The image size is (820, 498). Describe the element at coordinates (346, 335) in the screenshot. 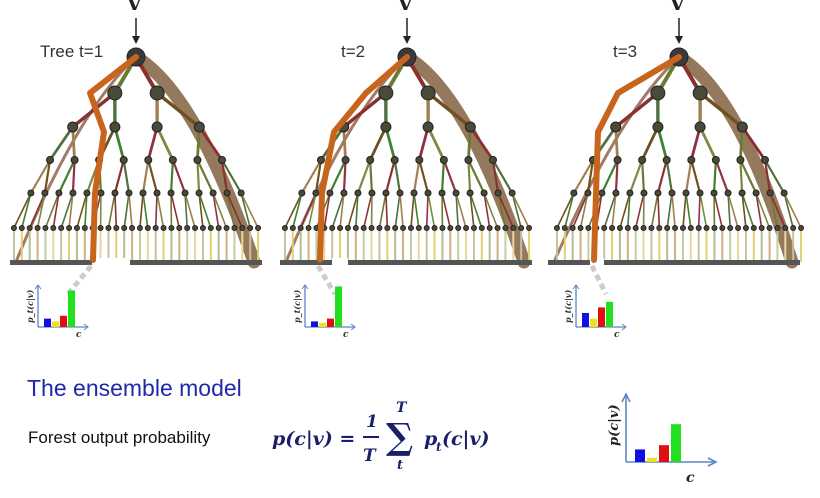

I see `hist-xlabel: c` at that location.